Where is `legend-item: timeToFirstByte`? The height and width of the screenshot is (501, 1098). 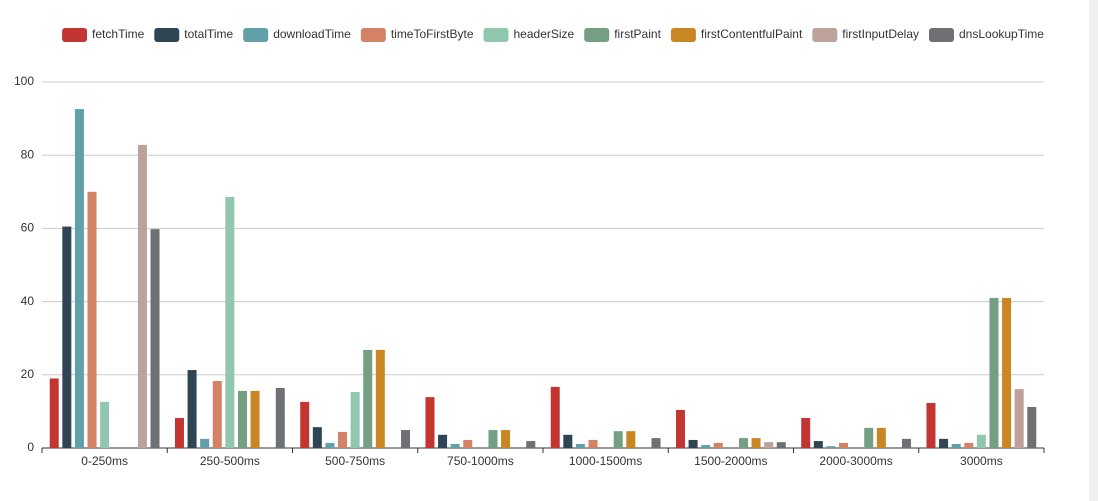
legend-item: timeToFirstByte is located at coordinates (417, 34).